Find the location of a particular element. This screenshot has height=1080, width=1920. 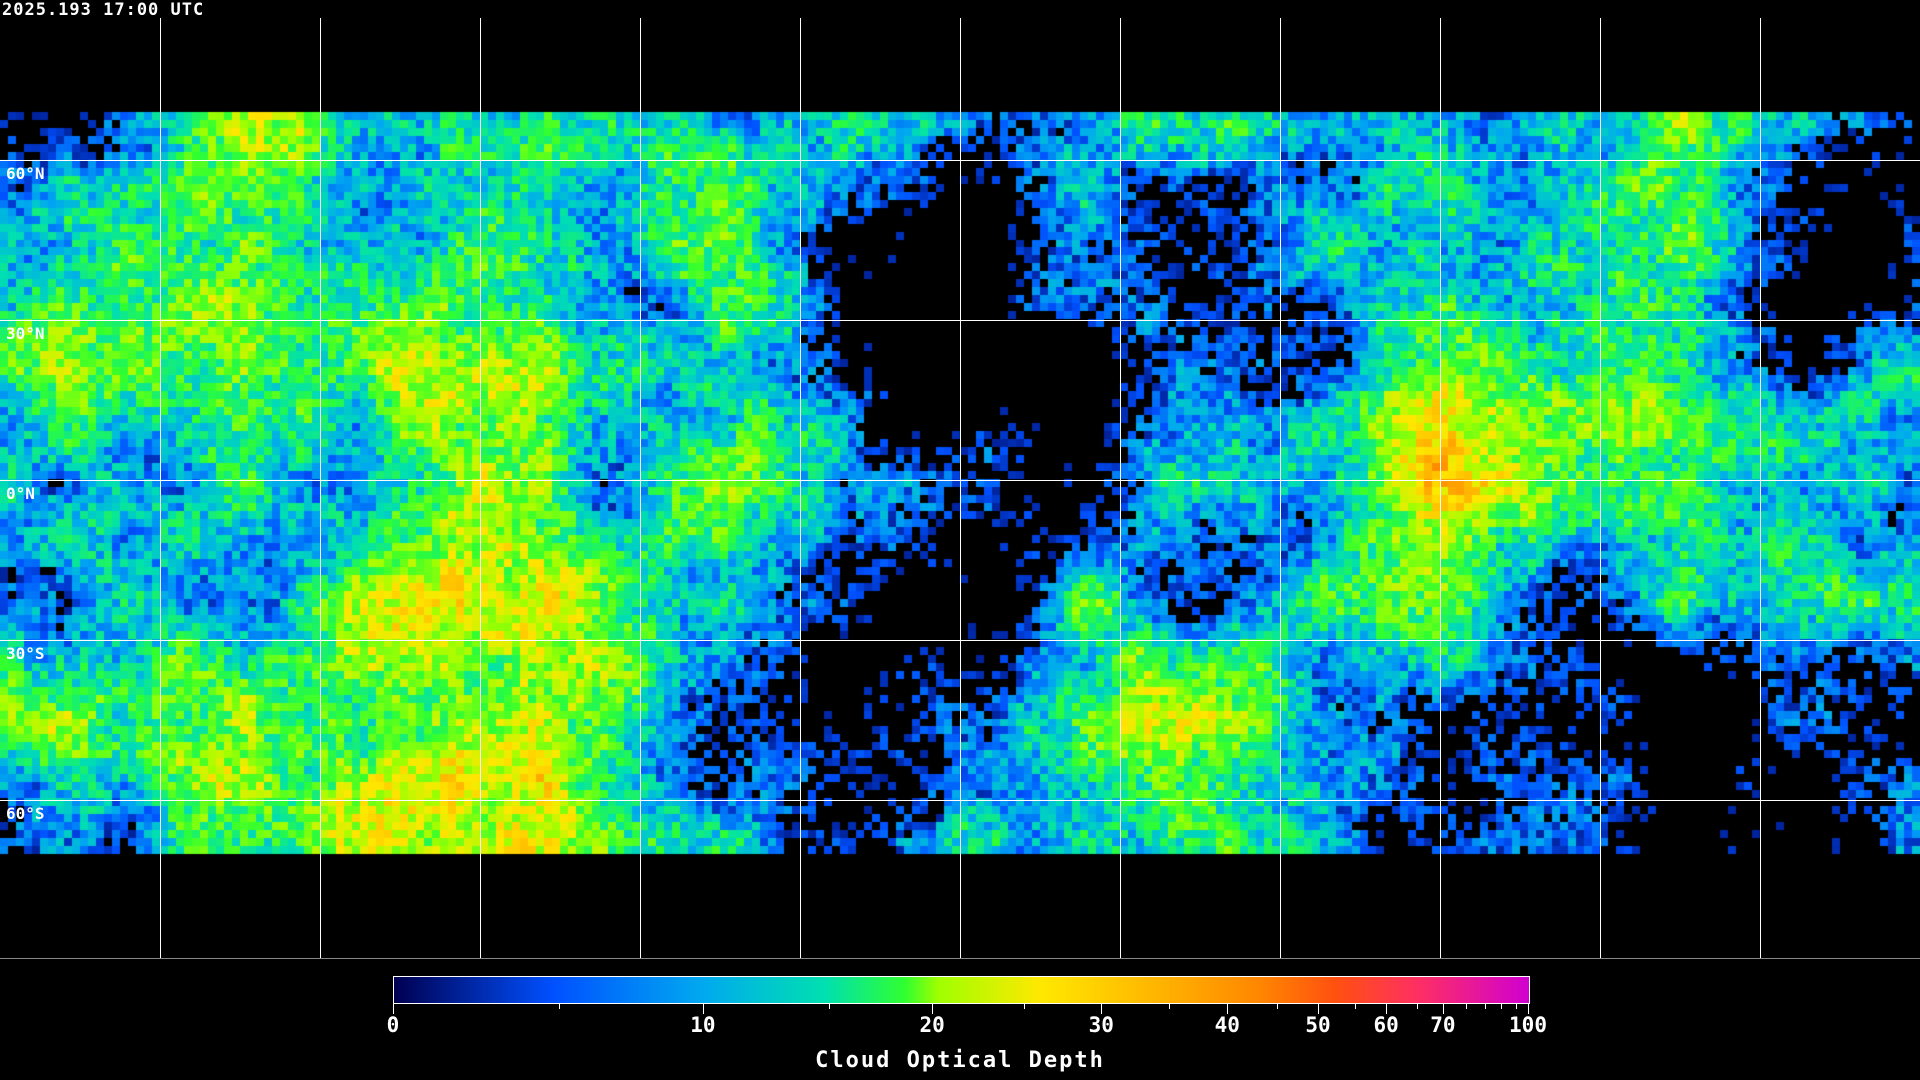

colorbar-tick-label: 70 is located at coordinates (1443, 1025).